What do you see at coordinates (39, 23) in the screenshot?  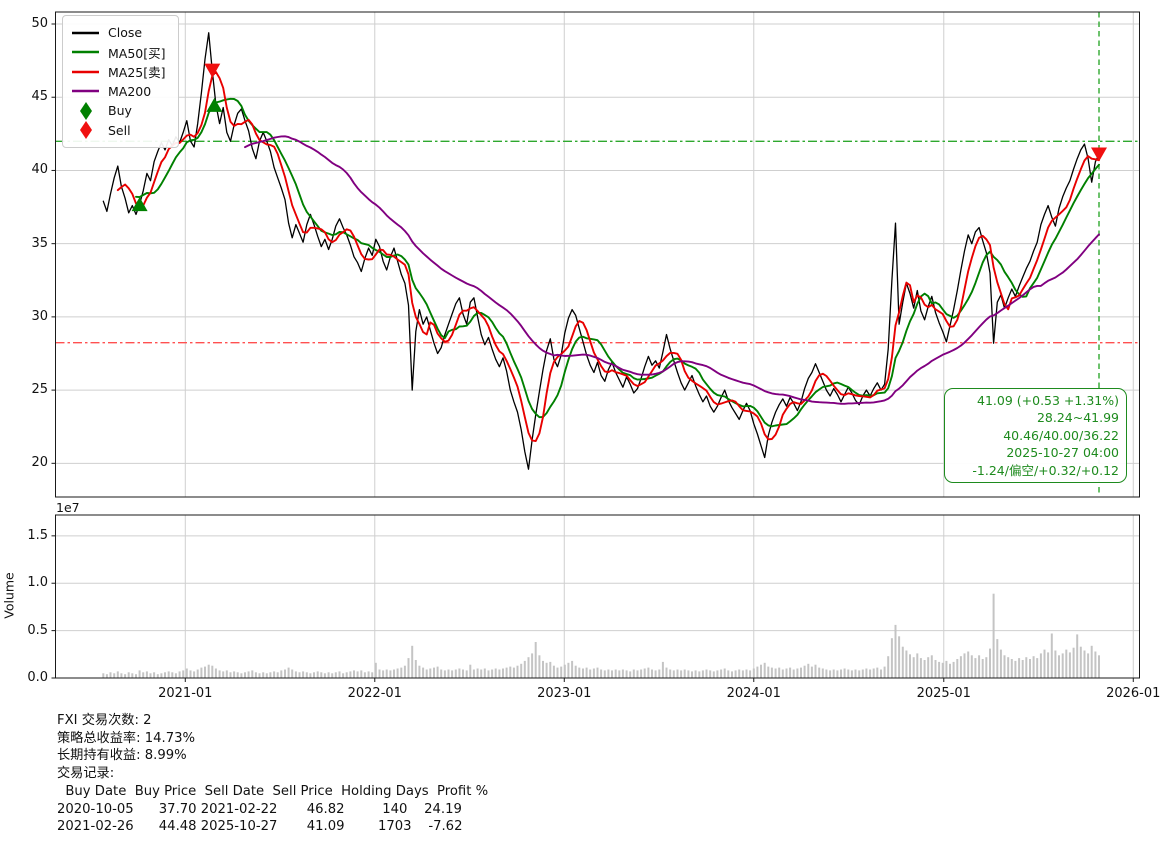 I see `price-y-tick-label: 50` at bounding box center [39, 23].